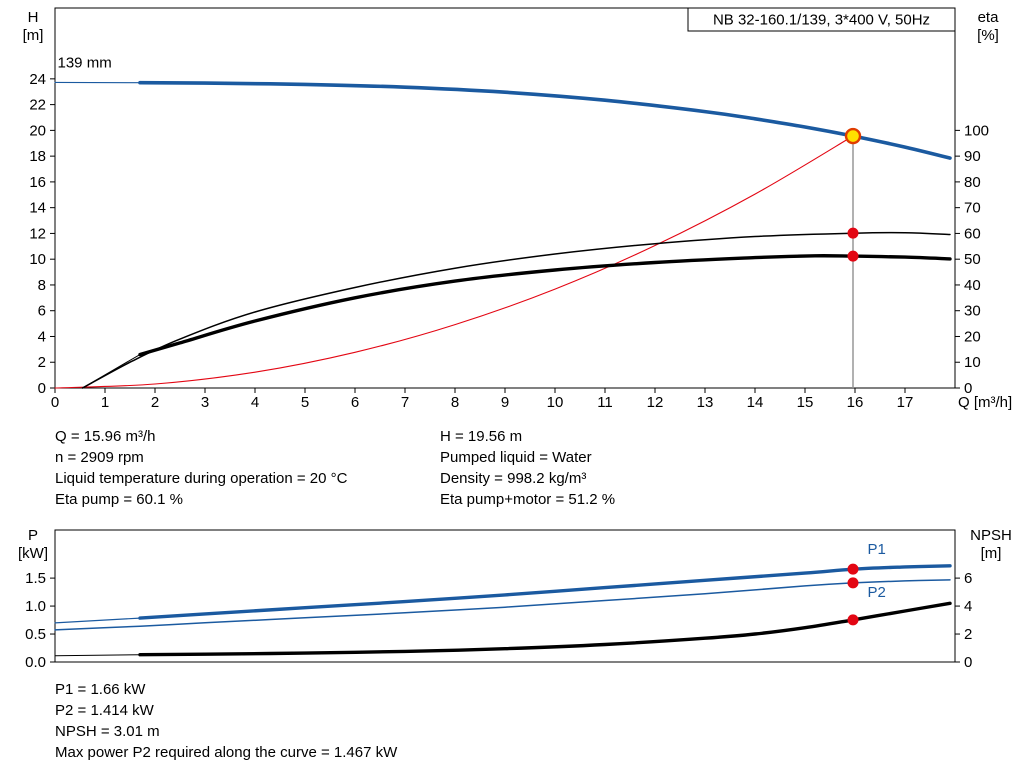  I want to click on qh-y-left-axis-unit: [m], so click(33, 35).